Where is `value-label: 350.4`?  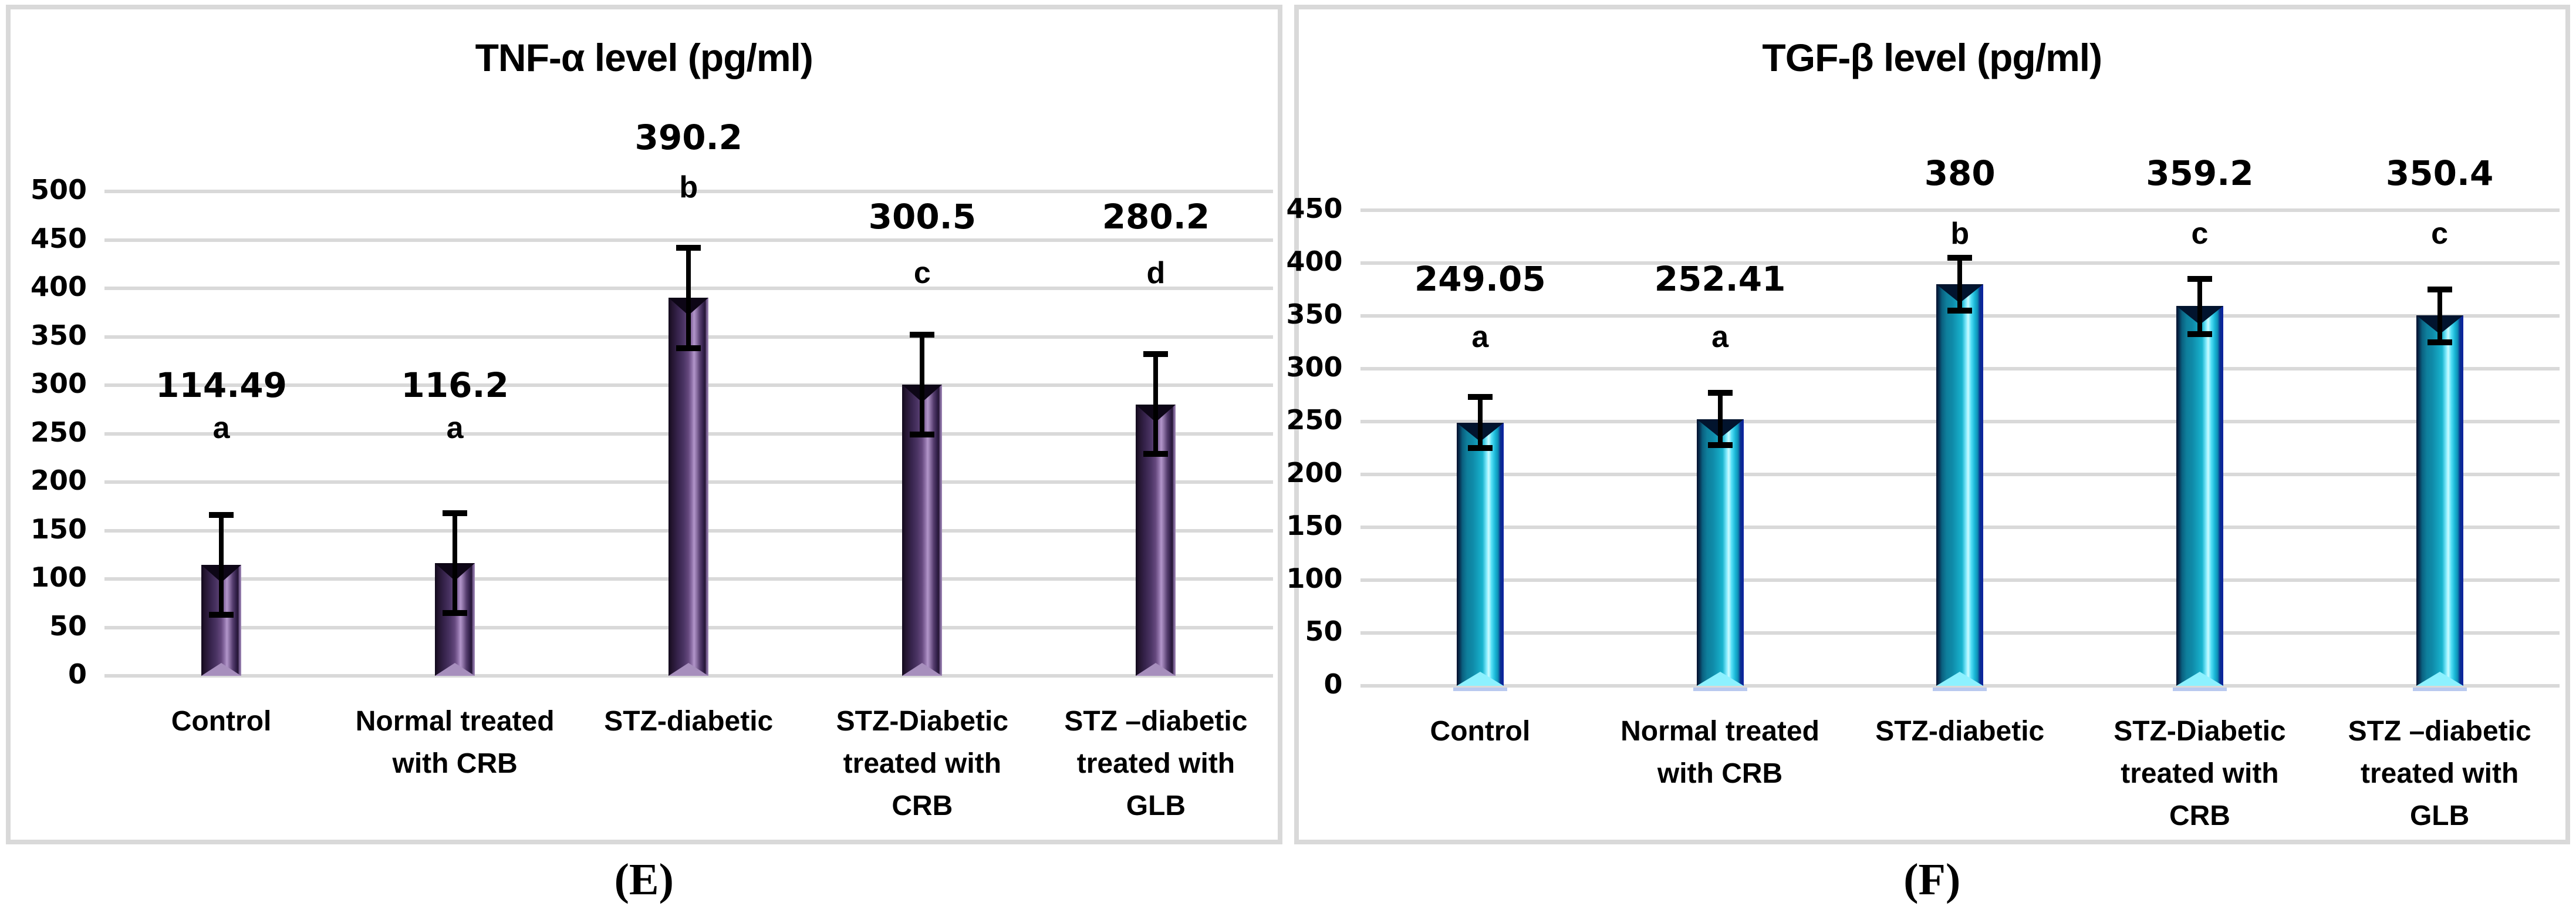 value-label: 350.4 is located at coordinates (2439, 173).